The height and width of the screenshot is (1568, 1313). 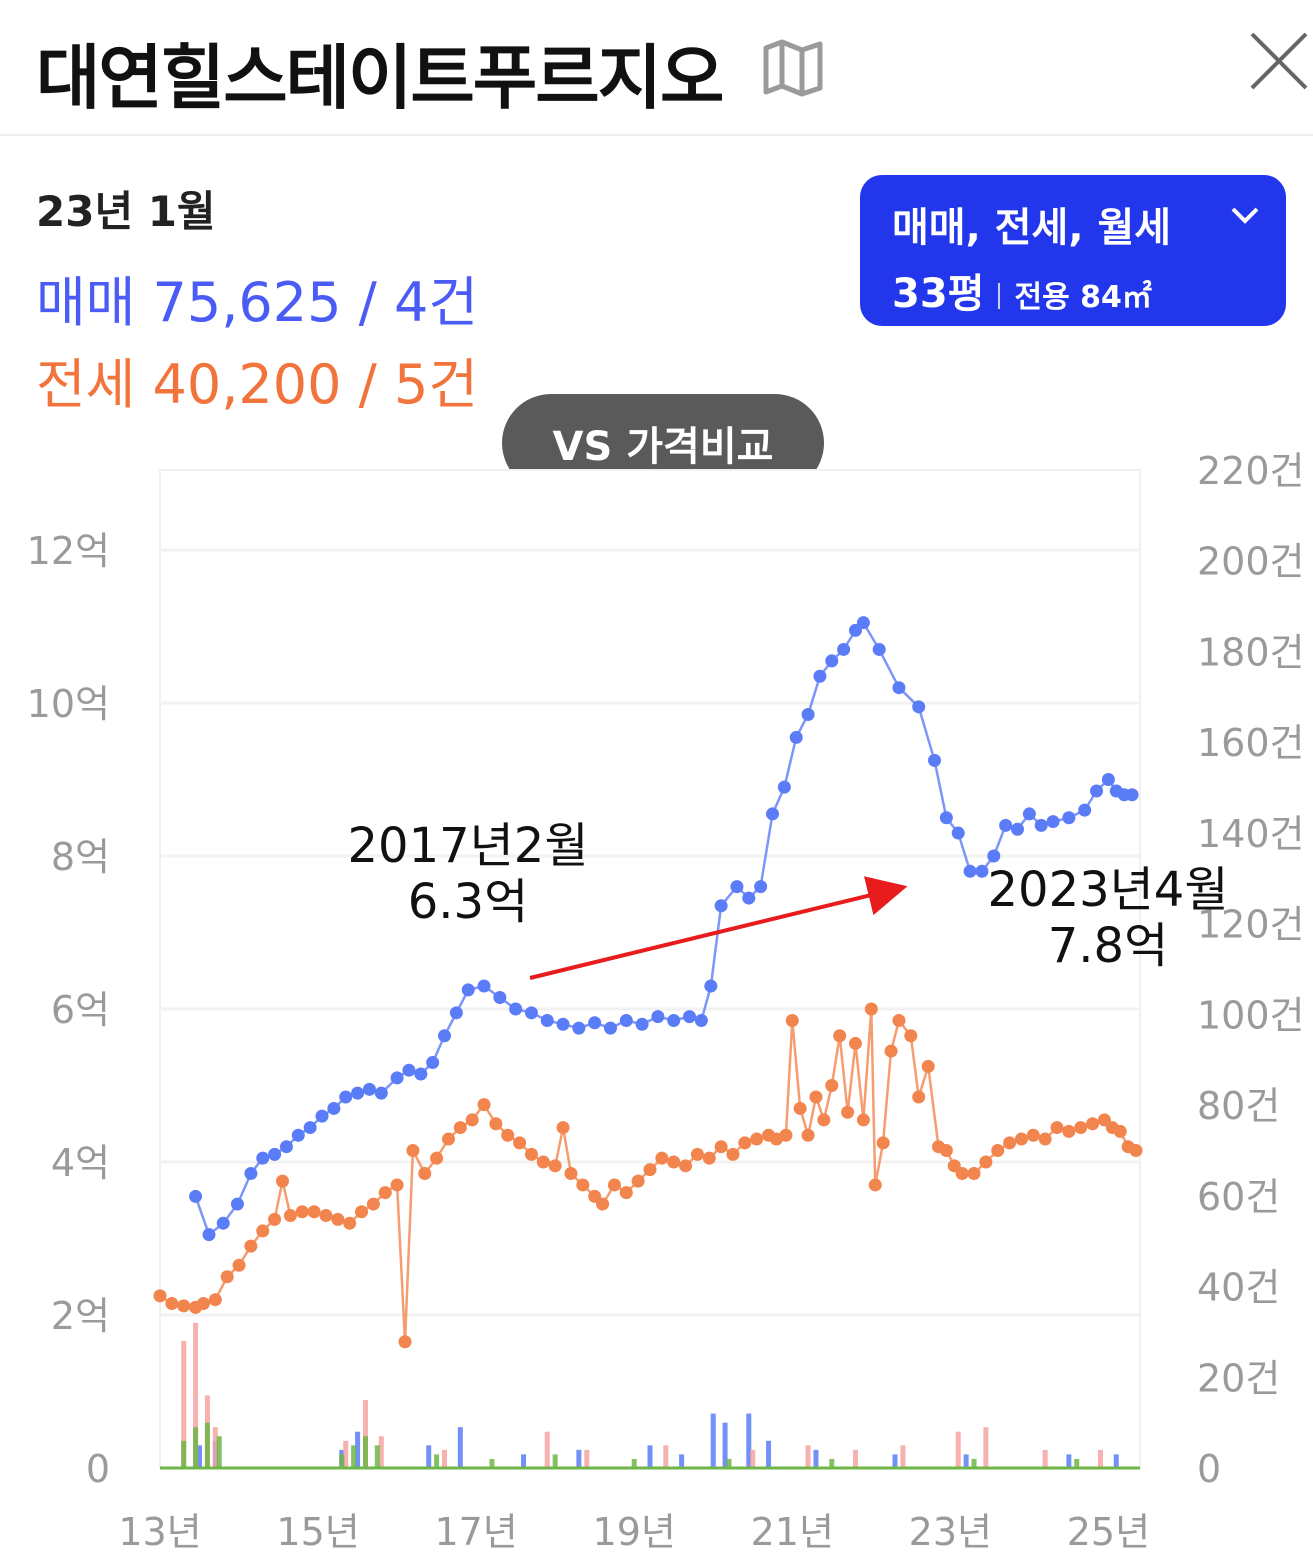 I want to click on map-icon, so click(x=794, y=68).